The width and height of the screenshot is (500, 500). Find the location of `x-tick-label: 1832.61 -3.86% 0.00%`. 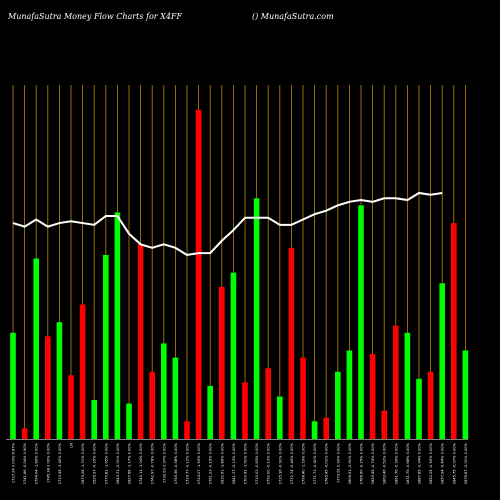

x-tick-label: 1832.61 -3.86% 0.00% is located at coordinates (222, 463).